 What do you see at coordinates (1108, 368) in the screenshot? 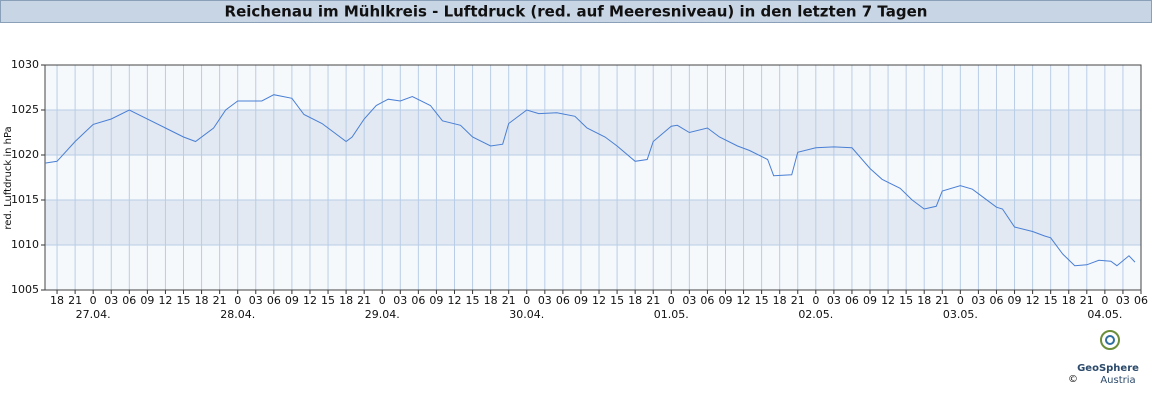
I see `logo-name: GeoSphere` at bounding box center [1108, 368].